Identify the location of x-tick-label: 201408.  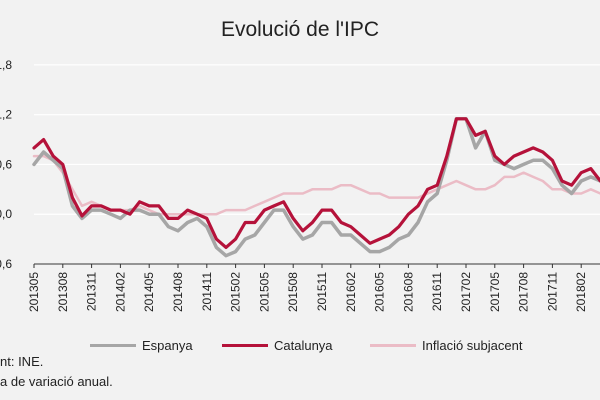
(178, 292).